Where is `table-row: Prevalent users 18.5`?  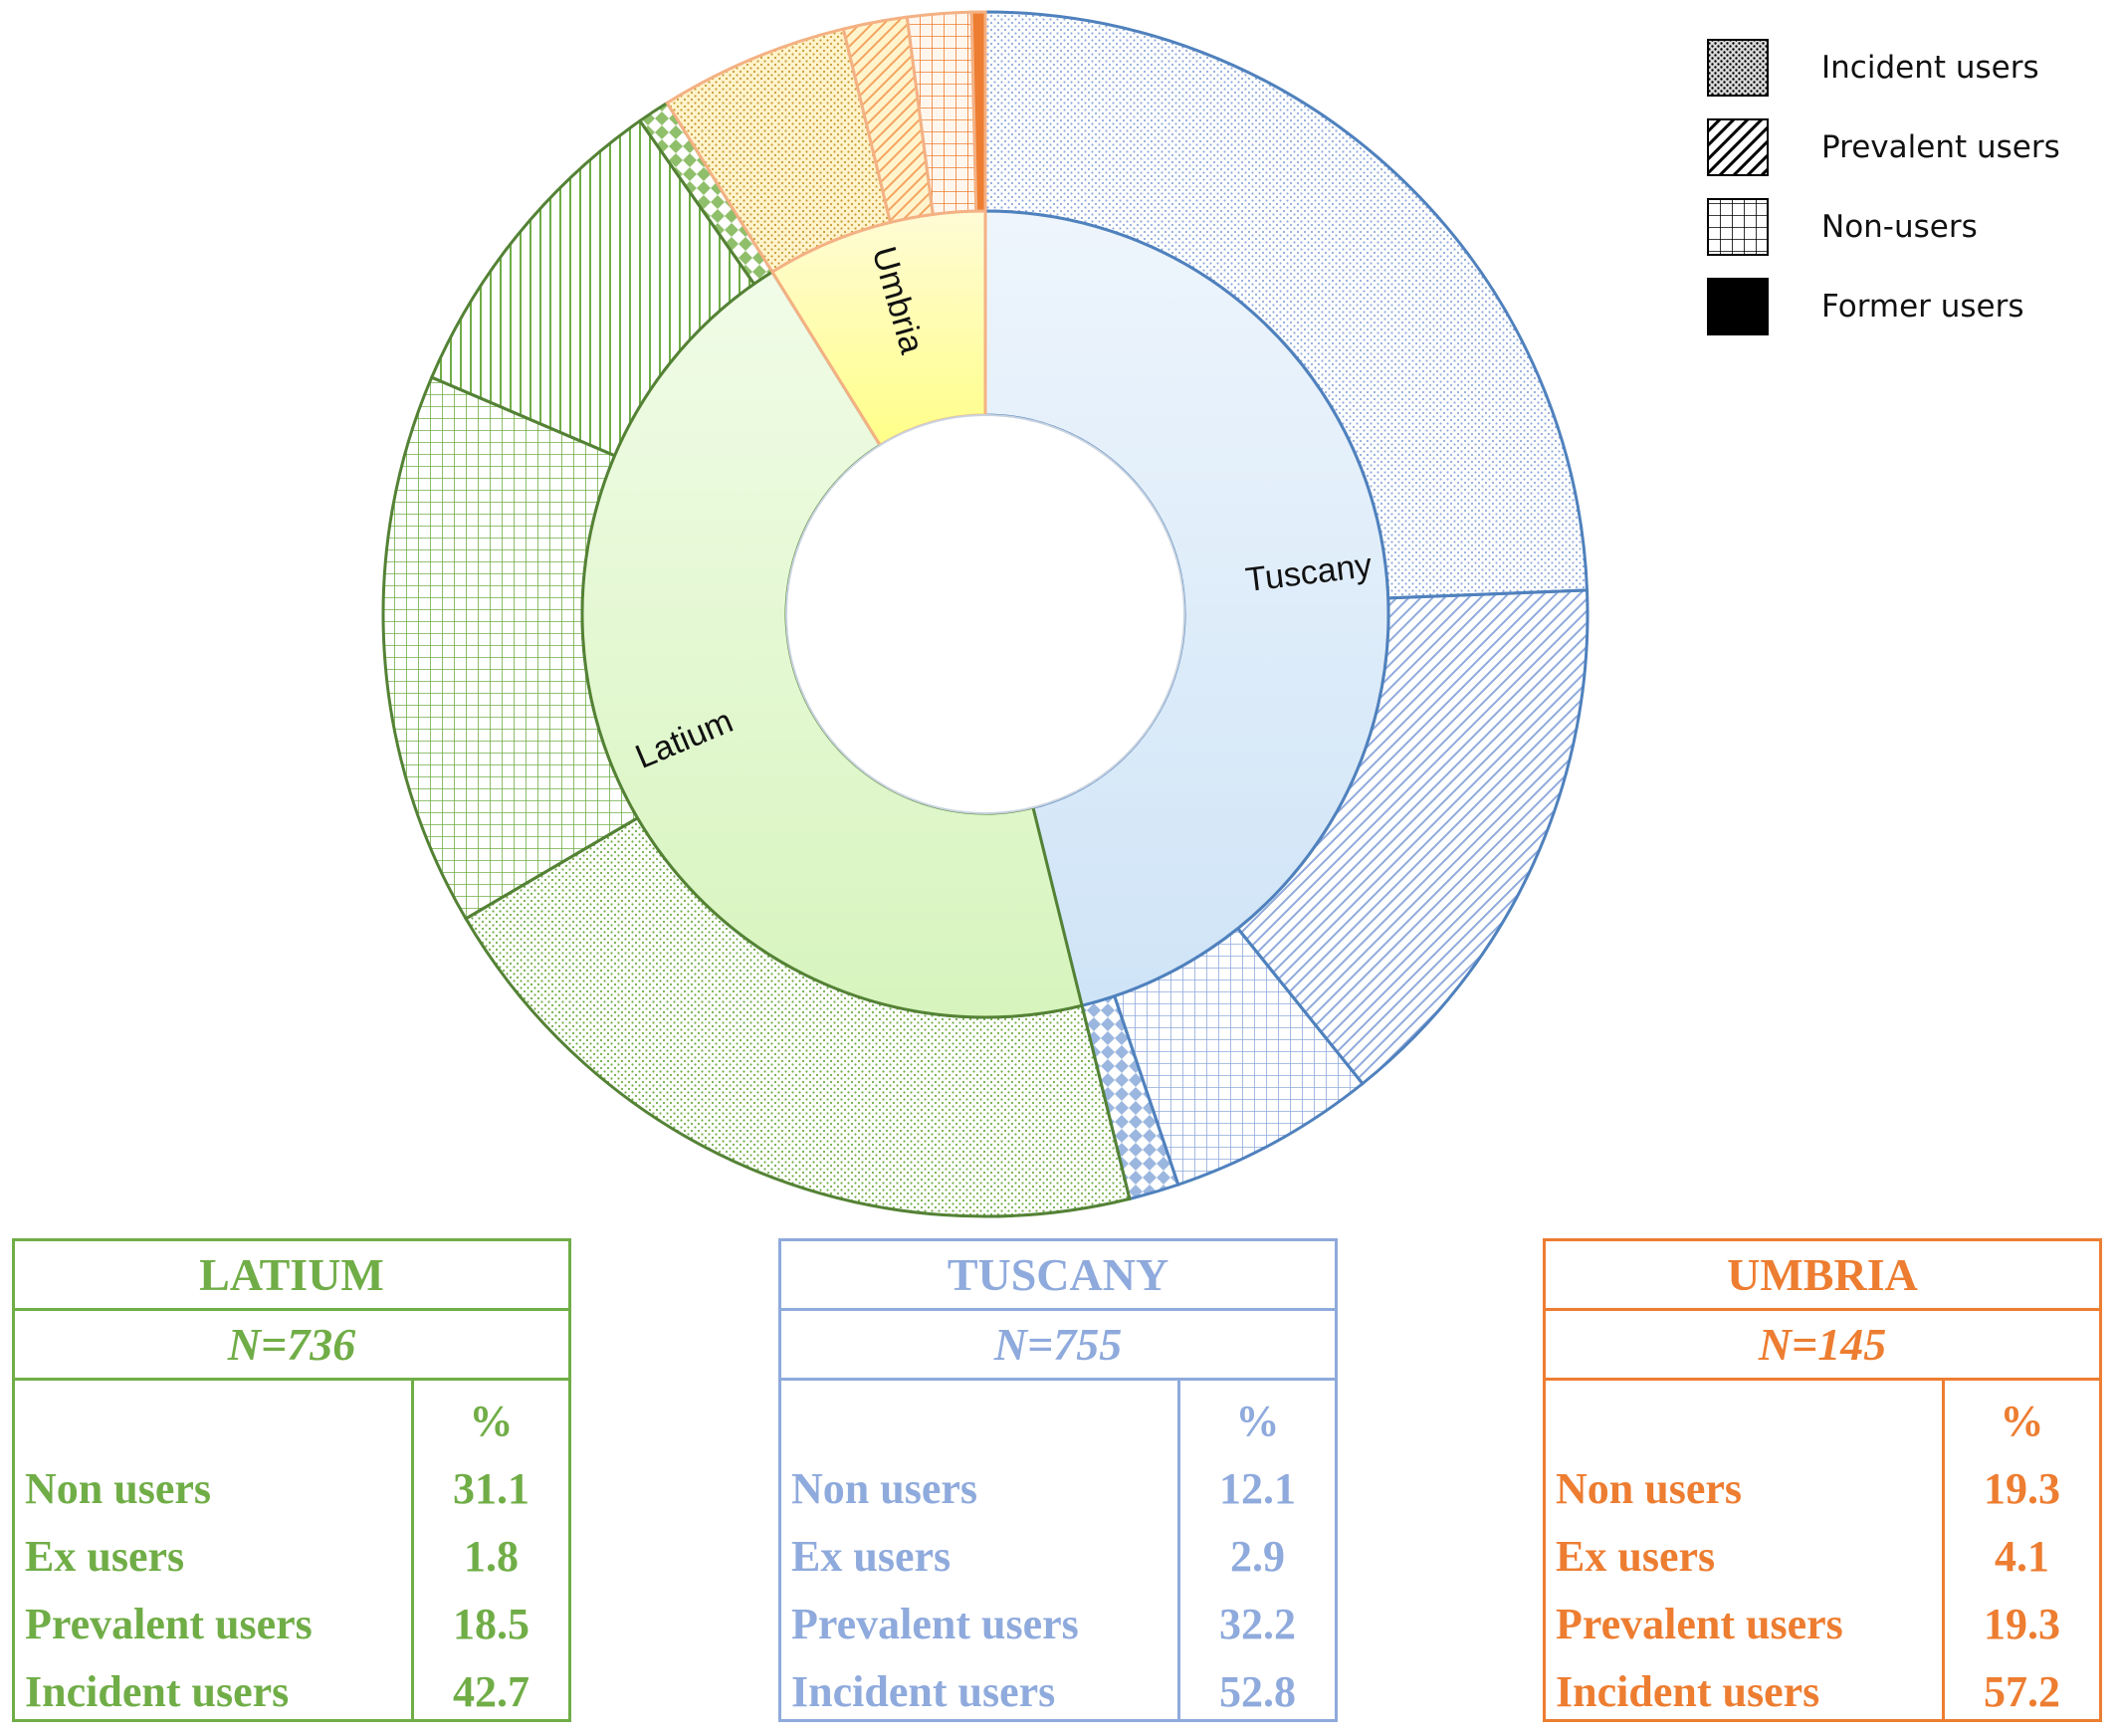
table-row: Prevalent users 18.5 is located at coordinates (291, 1624).